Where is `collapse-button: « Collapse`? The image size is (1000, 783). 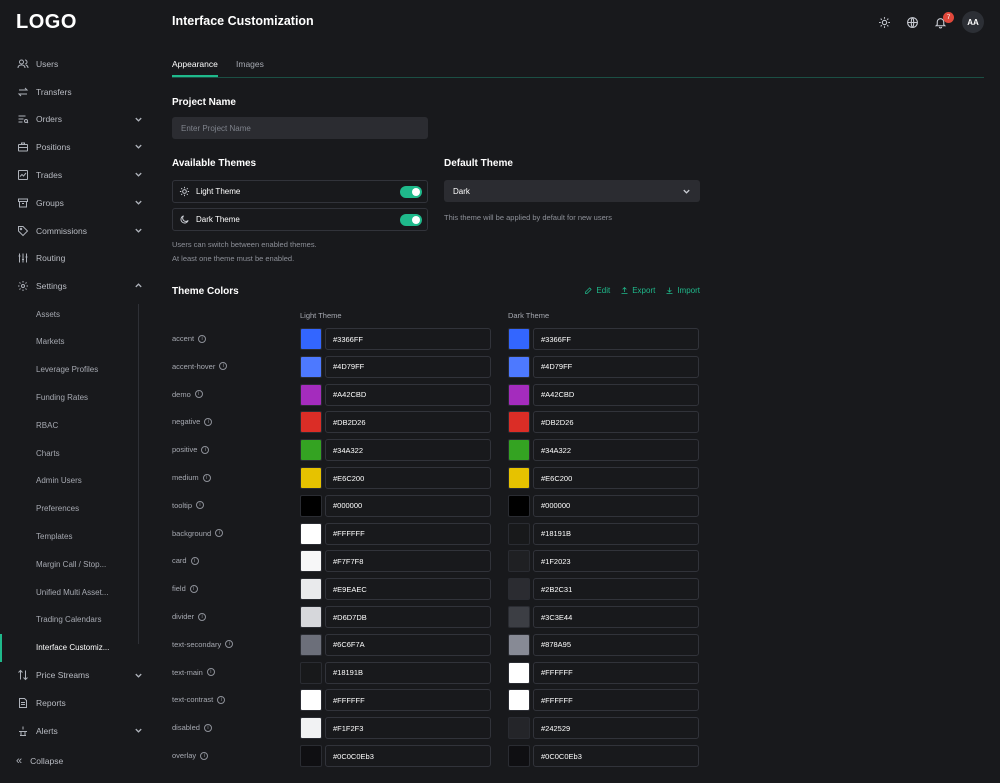
collapse-button: « Collapse is located at coordinates (39, 761).